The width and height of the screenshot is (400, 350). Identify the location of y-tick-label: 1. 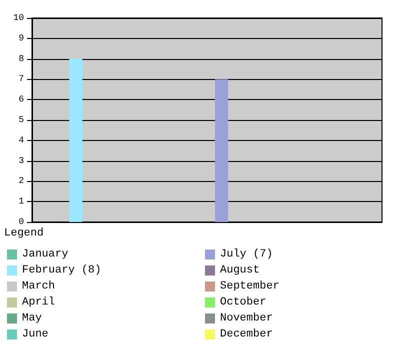
(21, 201).